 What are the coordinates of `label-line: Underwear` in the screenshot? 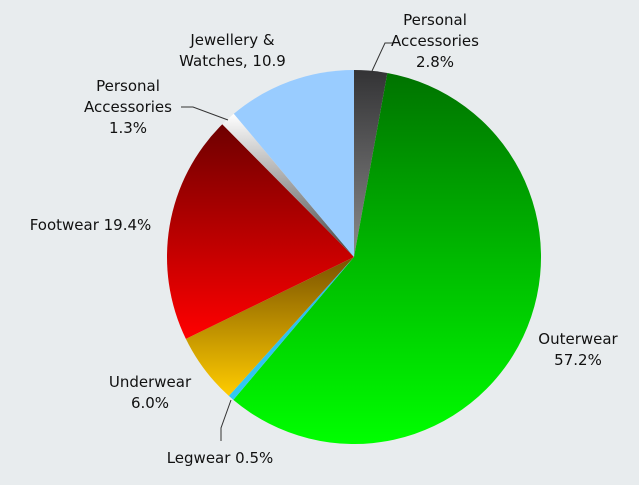 It's located at (150, 382).